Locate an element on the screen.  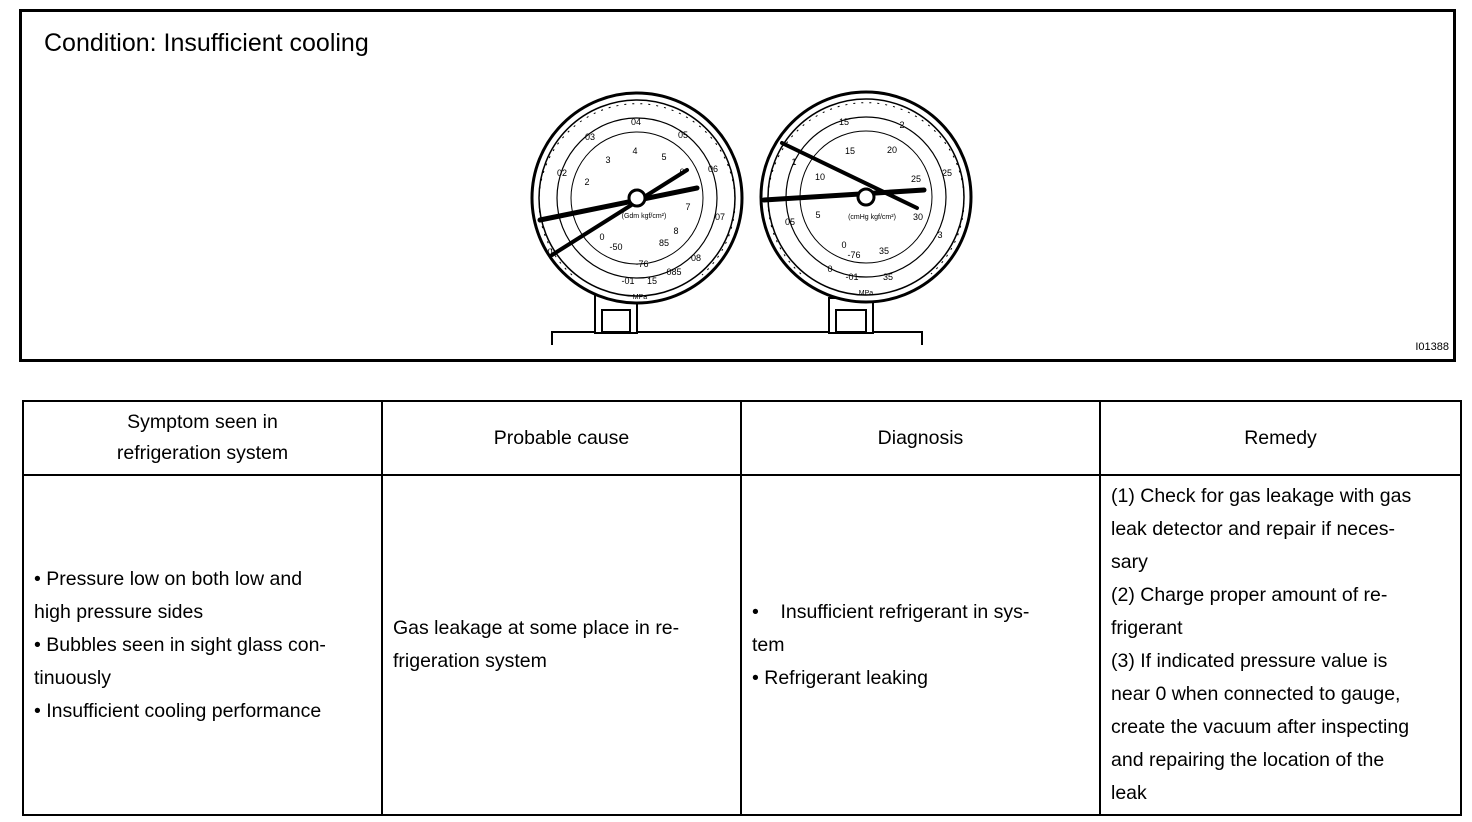
low-outer-tick: 08 is located at coordinates (696, 258).